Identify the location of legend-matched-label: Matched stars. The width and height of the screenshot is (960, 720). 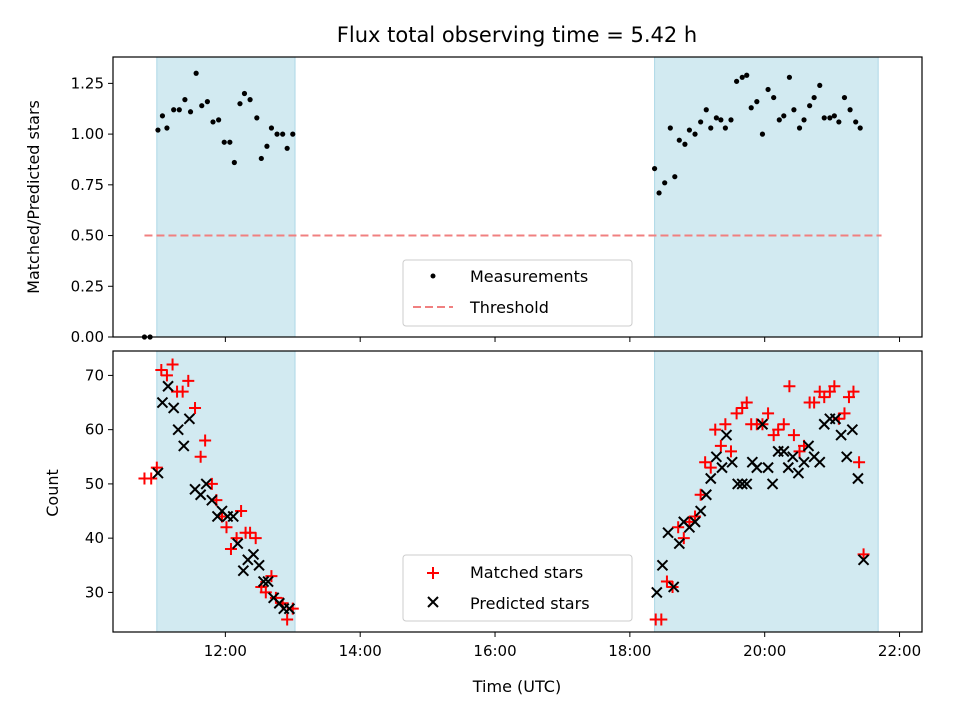
(526, 572).